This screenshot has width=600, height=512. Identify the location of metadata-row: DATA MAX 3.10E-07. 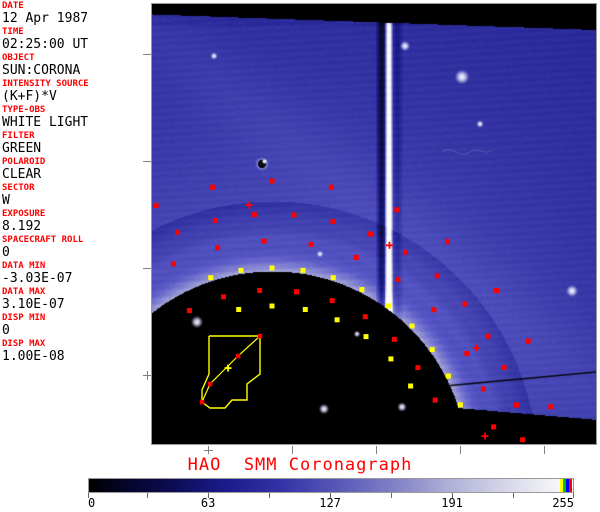
(75, 299).